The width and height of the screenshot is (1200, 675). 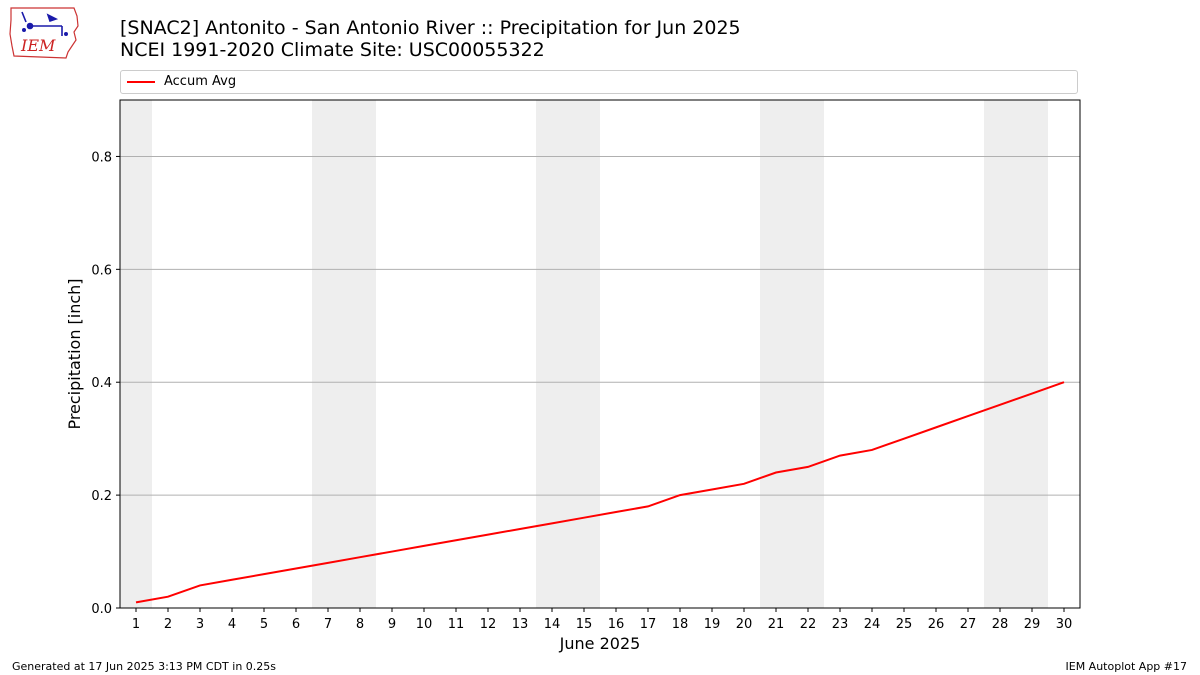 What do you see at coordinates (1126, 666) in the screenshot?
I see `autoplot-app-label: IEM Autoplot App #17` at bounding box center [1126, 666].